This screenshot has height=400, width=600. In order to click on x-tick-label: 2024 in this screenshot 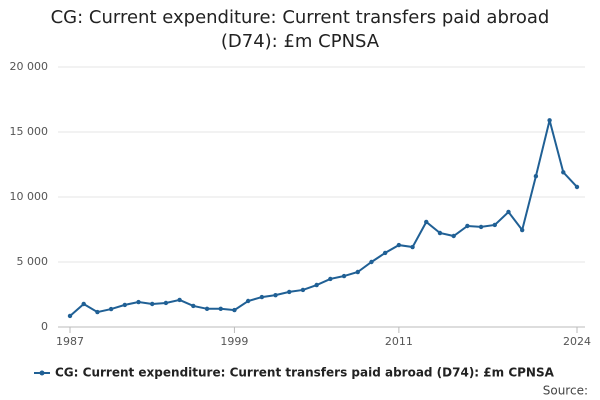, I will do `click(577, 341)`.